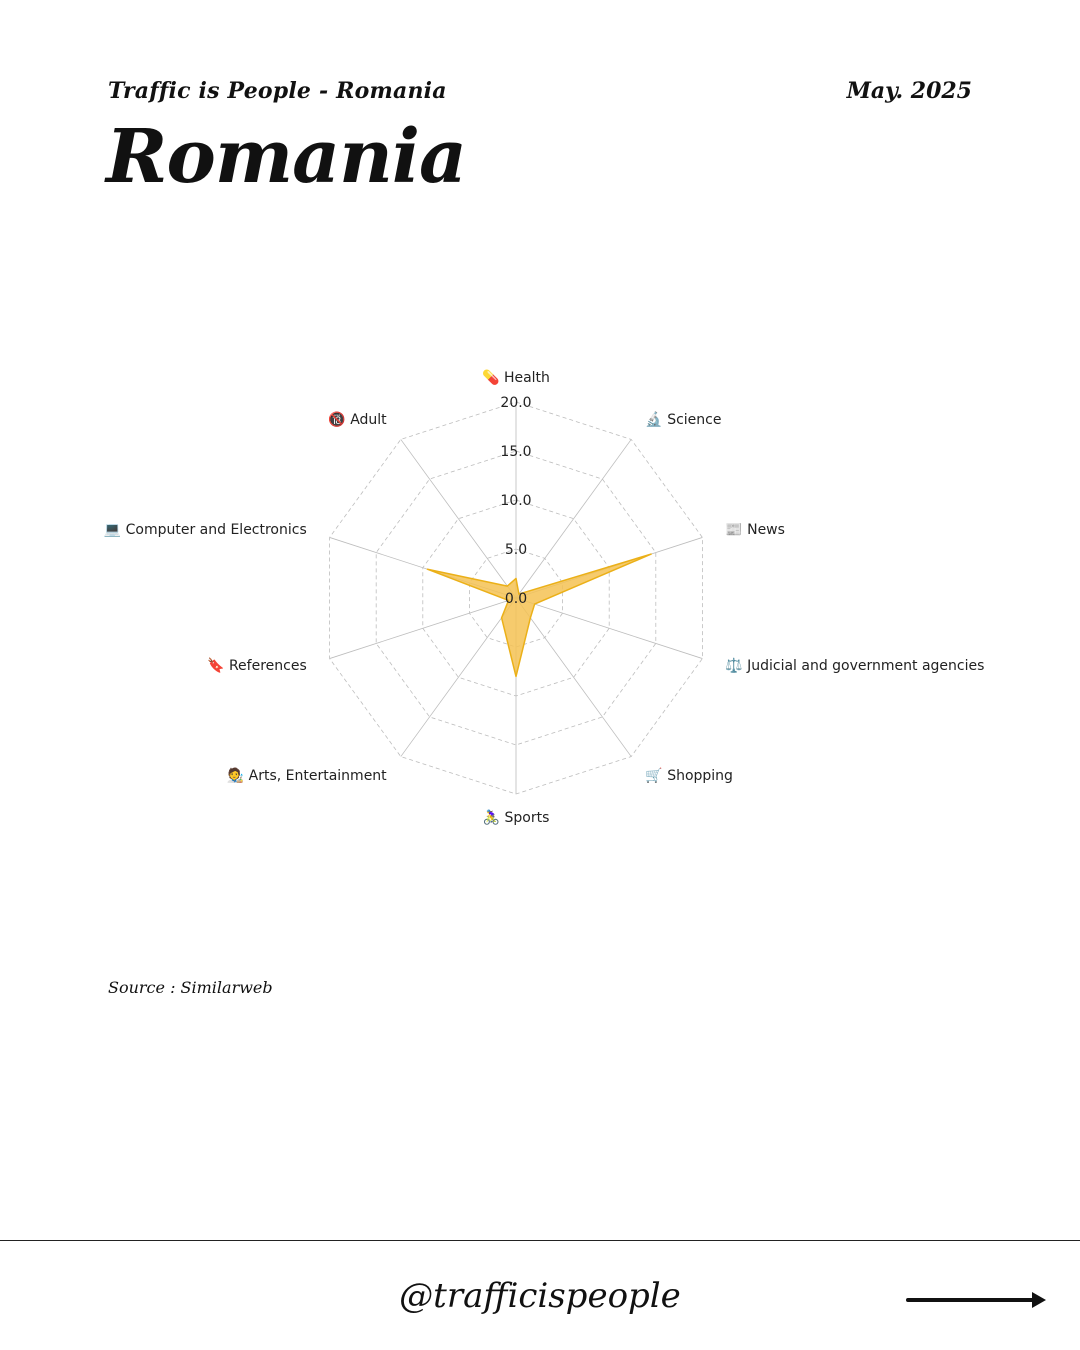 The height and width of the screenshot is (1350, 1080). I want to click on axis-label: 🧑‍🎨 Arts, Entertainment, so click(307, 775).